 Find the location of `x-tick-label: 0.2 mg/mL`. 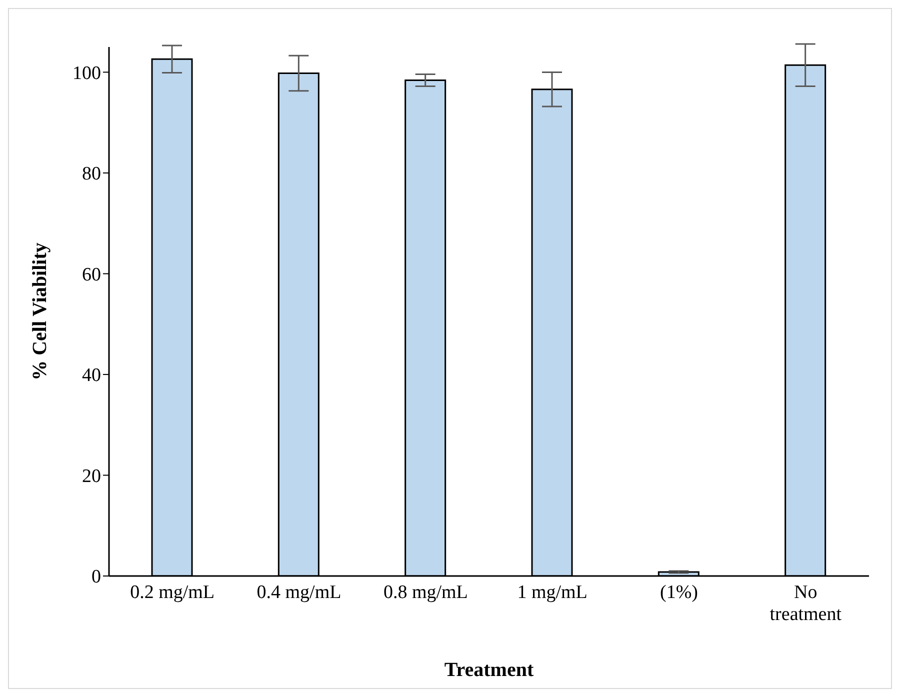

x-tick-label: 0.2 mg/mL is located at coordinates (172, 592).